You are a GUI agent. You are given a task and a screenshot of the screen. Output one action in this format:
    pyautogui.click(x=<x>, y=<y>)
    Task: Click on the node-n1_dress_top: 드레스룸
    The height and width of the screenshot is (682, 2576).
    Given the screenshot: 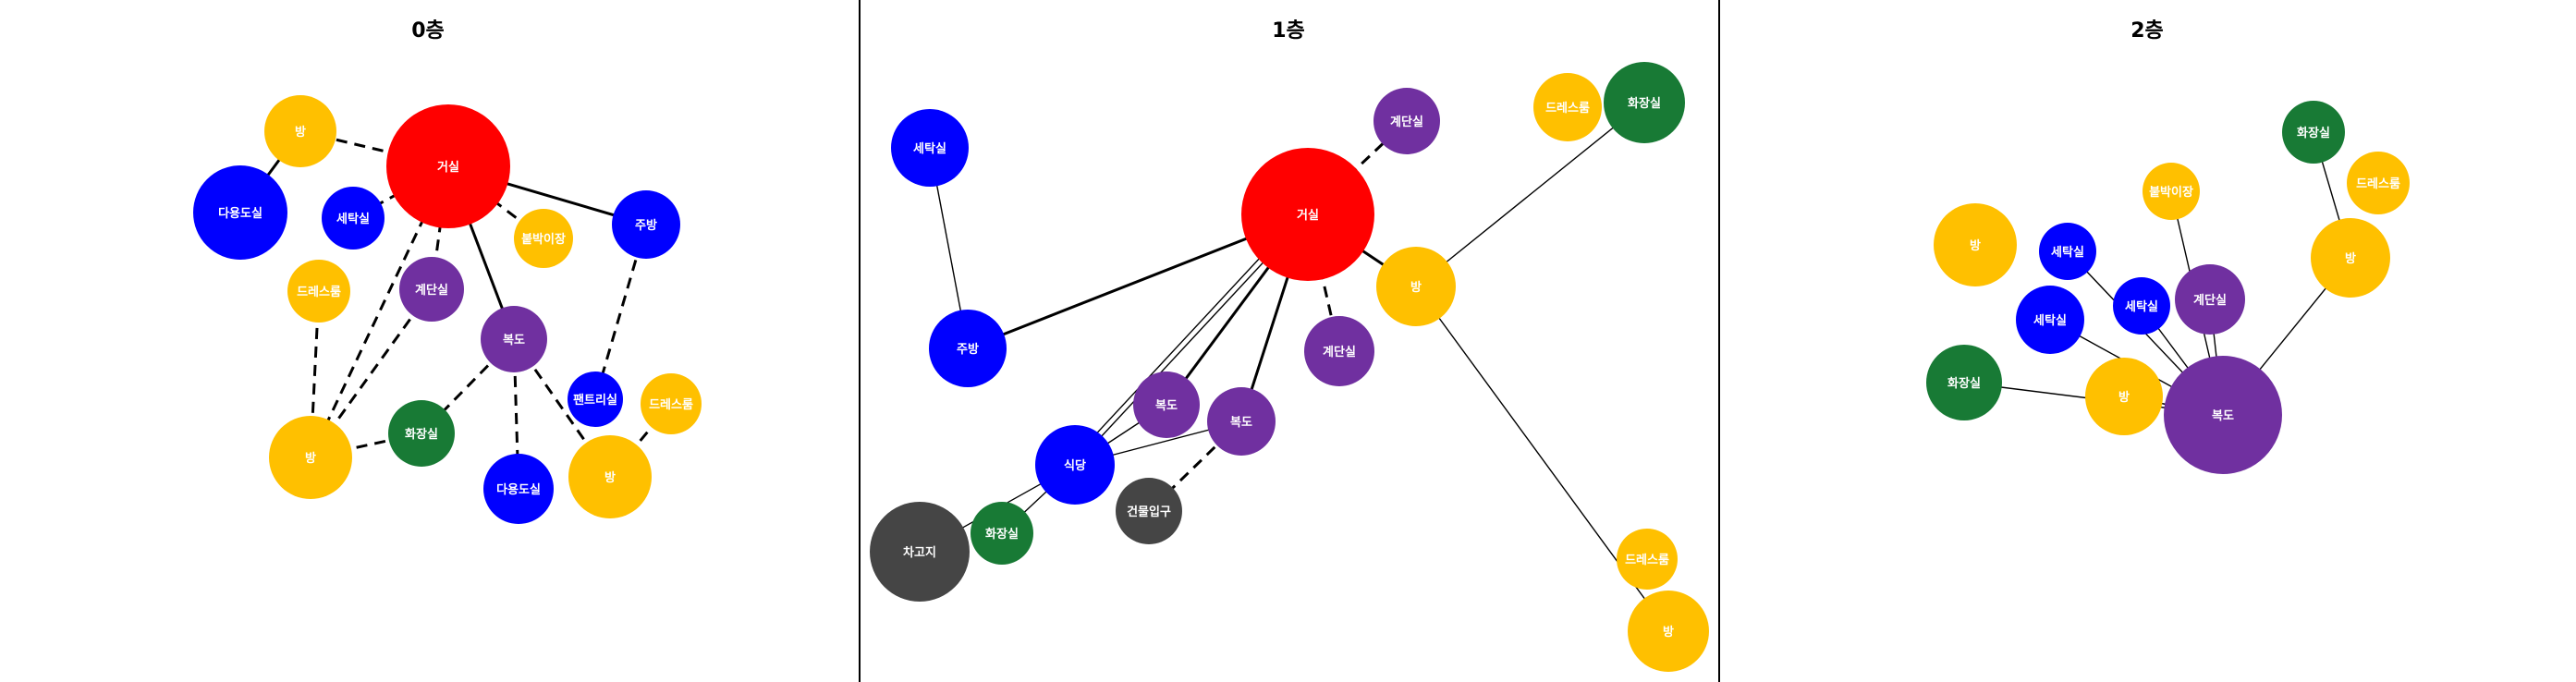 What is the action you would take?
    pyautogui.click(x=1567, y=107)
    